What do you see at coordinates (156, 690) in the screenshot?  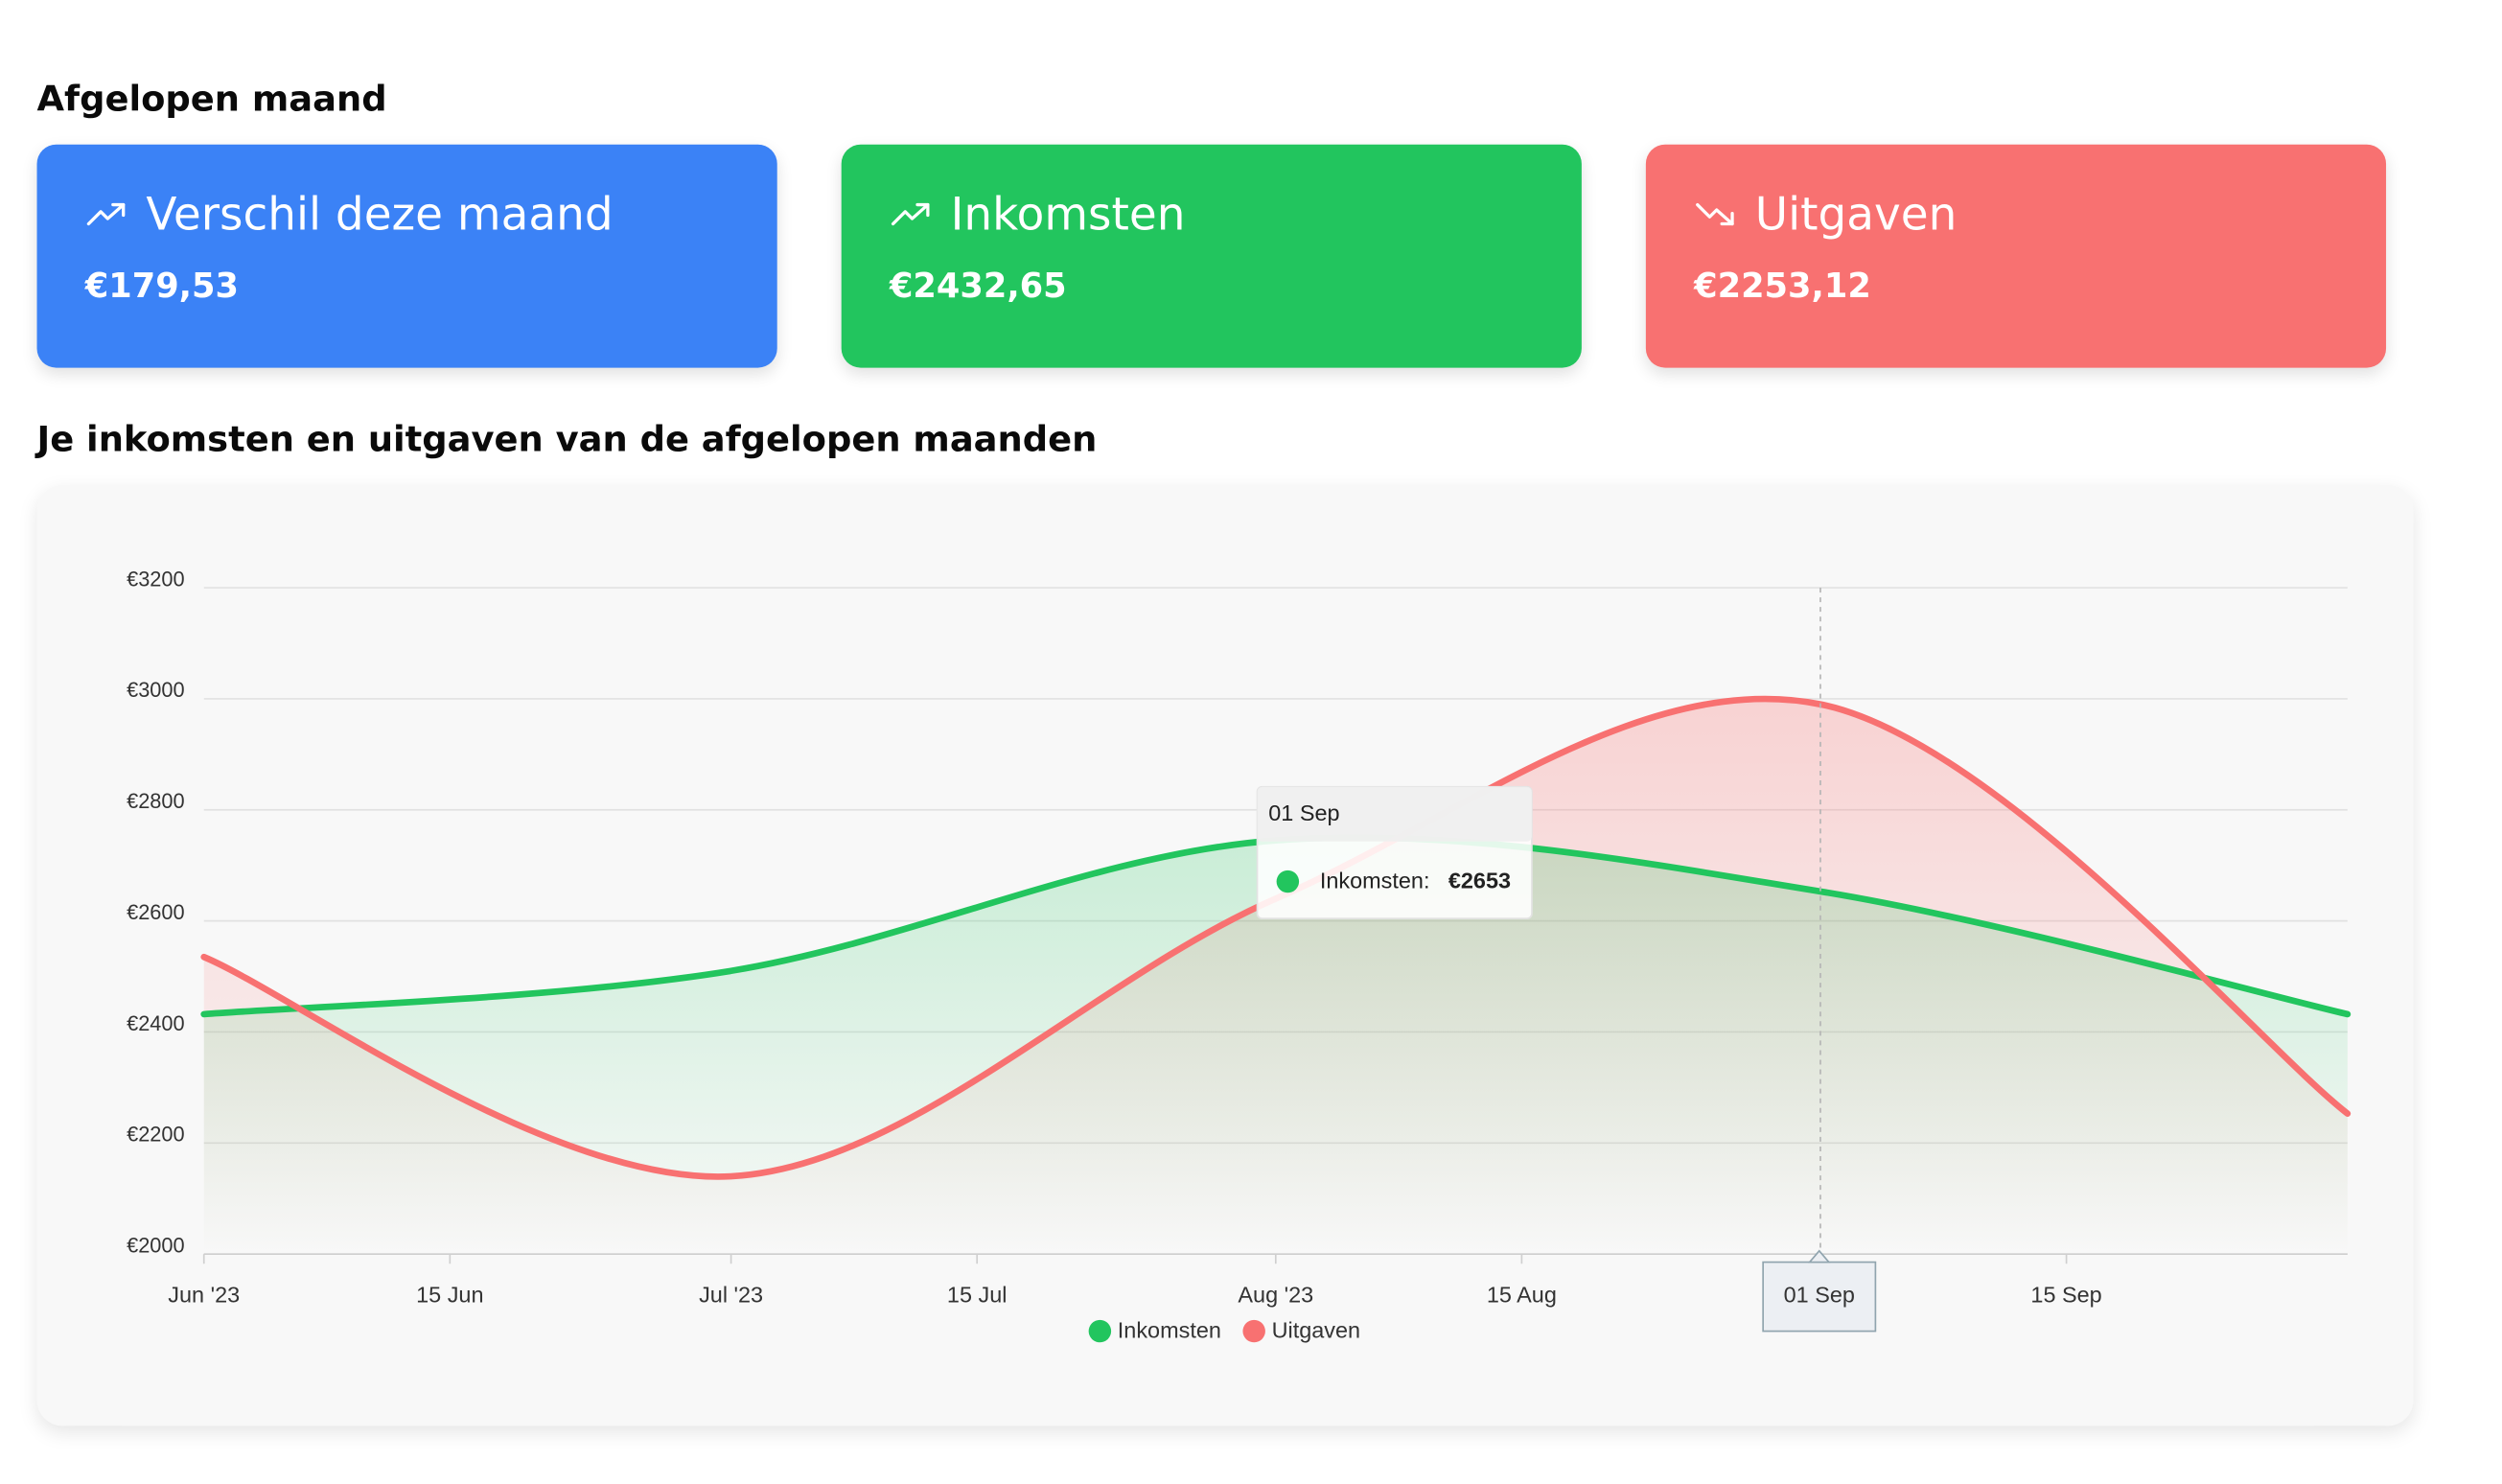 I see `y-tick-label: €3000` at bounding box center [156, 690].